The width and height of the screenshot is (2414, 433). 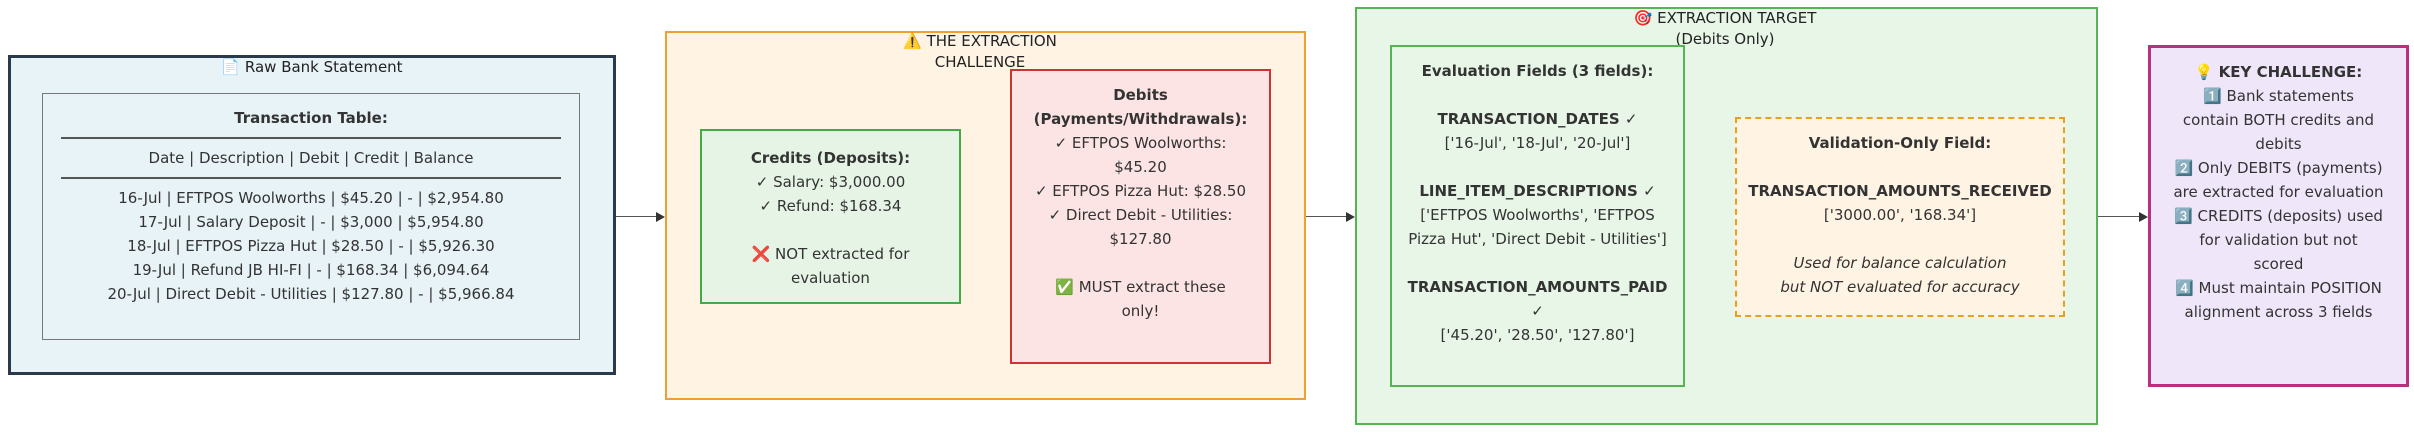 What do you see at coordinates (1537, 335) in the screenshot?
I see `field-value: ['45.20', '28.50', '127.80']` at bounding box center [1537, 335].